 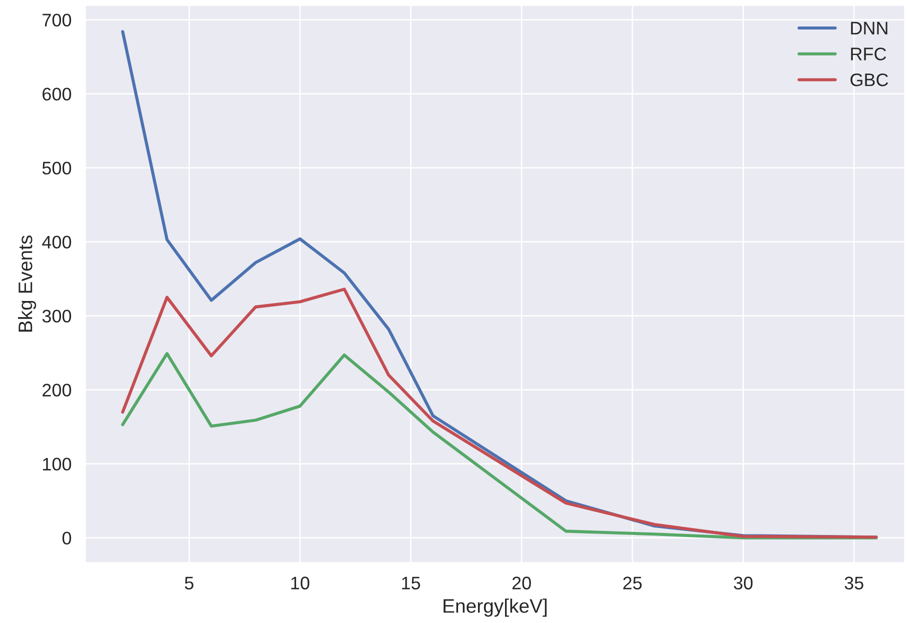 What do you see at coordinates (189, 583) in the screenshot?
I see `x-tick-label: 5` at bounding box center [189, 583].